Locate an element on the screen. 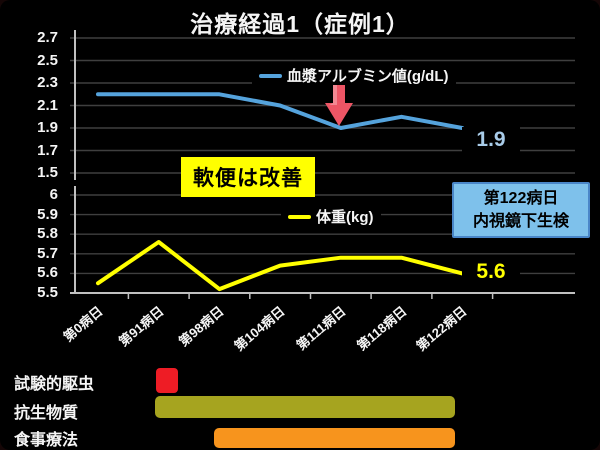 Image resolution: width=600 pixels, height=450 pixels. weight-legend-sample is located at coordinates (299, 216).